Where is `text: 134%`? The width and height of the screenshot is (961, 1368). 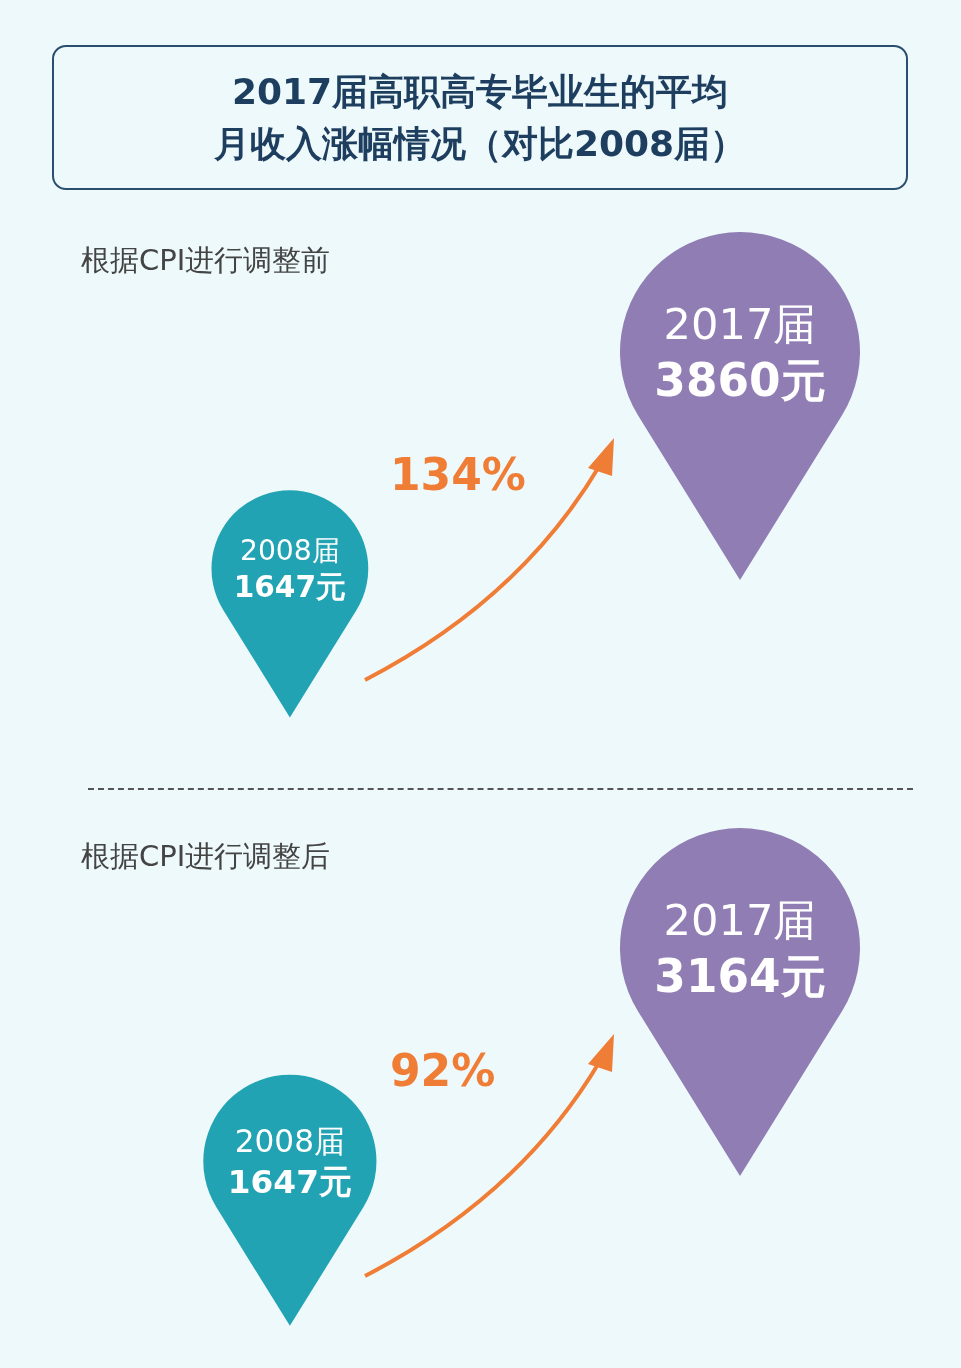
text: 134% is located at coordinates (458, 474).